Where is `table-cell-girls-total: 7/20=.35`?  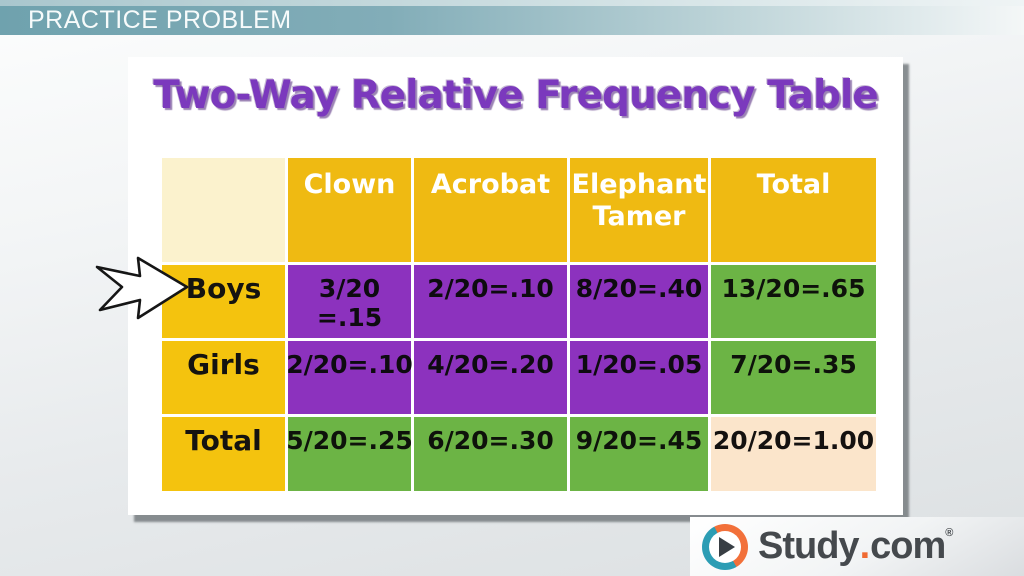
table-cell-girls-total: 7/20=.35 is located at coordinates (793, 377).